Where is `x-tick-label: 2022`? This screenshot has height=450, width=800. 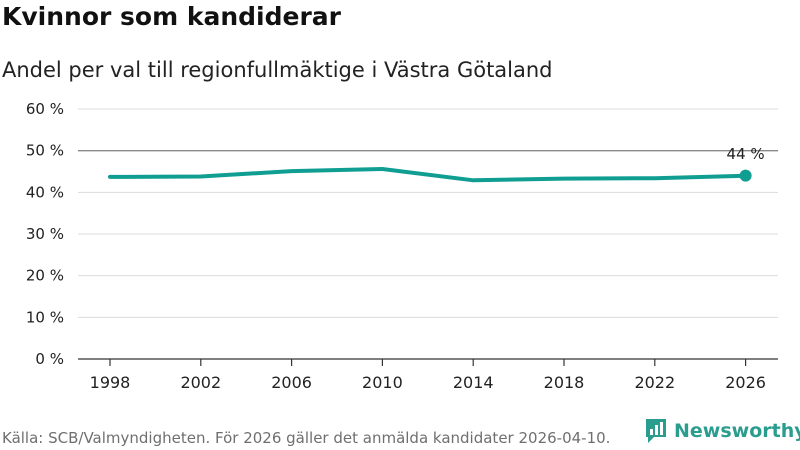 x-tick-label: 2022 is located at coordinates (654, 382).